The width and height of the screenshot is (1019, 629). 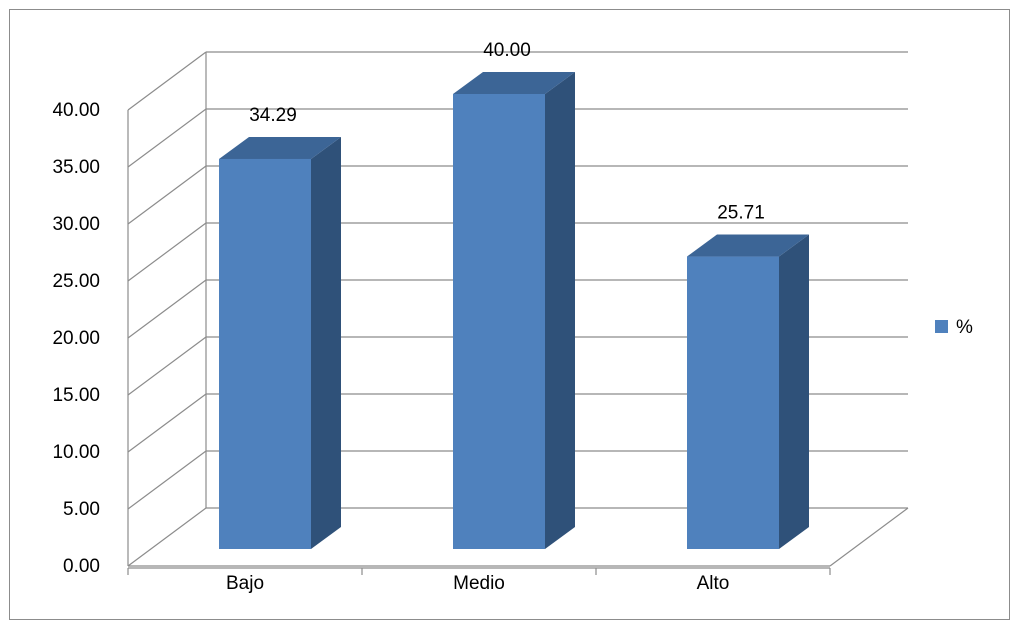 I want to click on x-axis: Bajo Medio Alto, so click(x=479, y=580).